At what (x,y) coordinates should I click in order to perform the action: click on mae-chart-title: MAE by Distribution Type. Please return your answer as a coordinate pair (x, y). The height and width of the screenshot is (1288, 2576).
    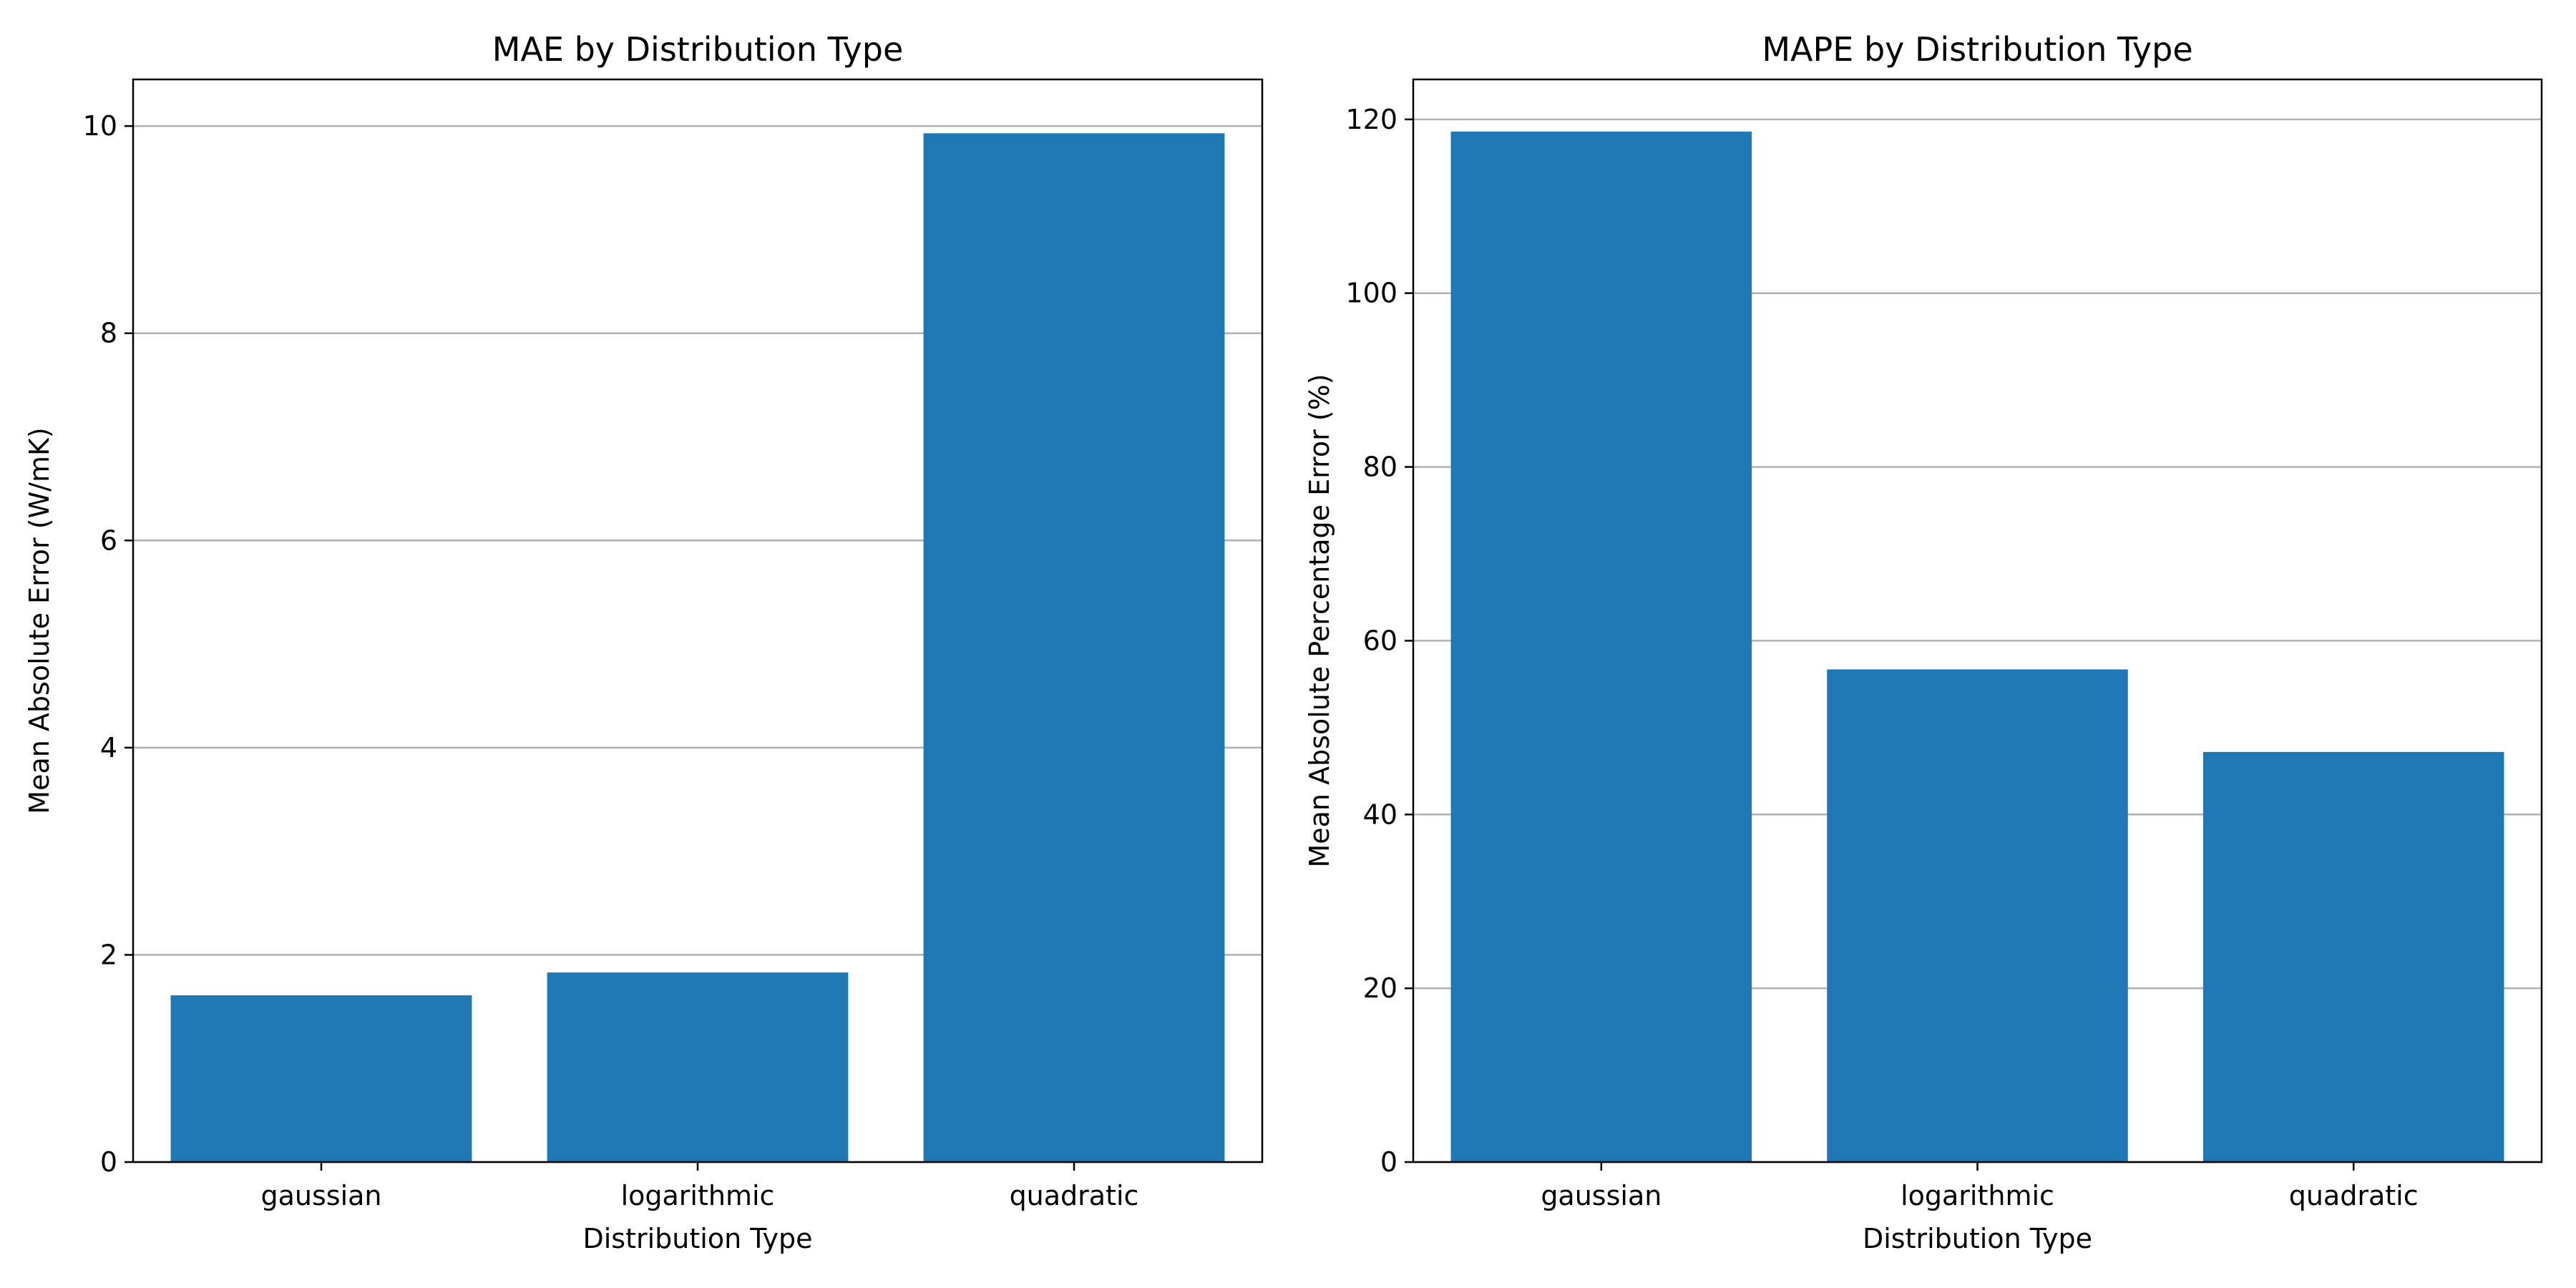
    Looking at the image, I should click on (698, 49).